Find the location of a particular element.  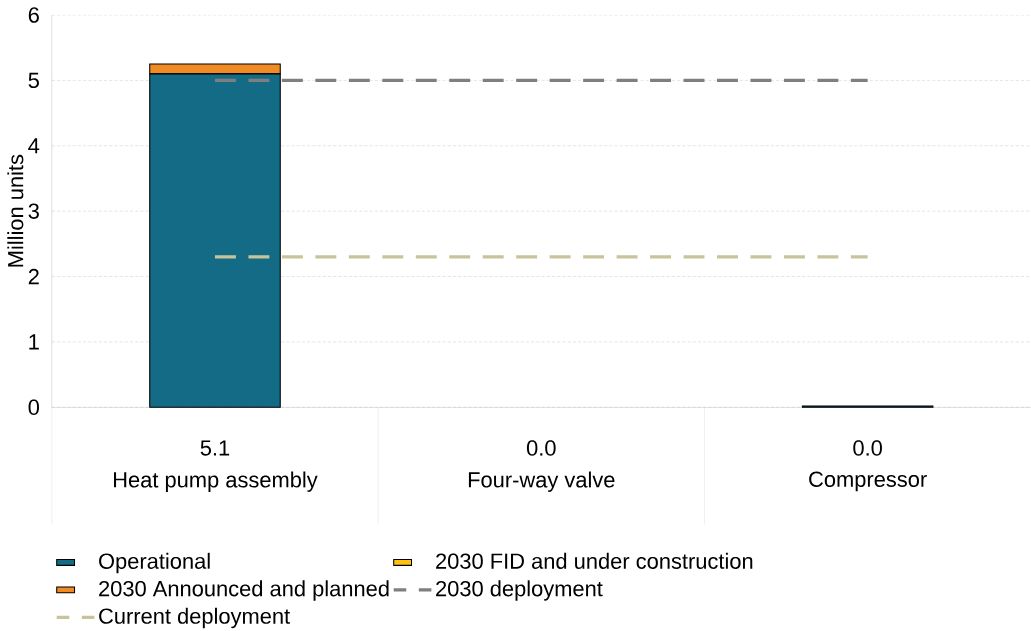

text: 5.1 is located at coordinates (215, 448).